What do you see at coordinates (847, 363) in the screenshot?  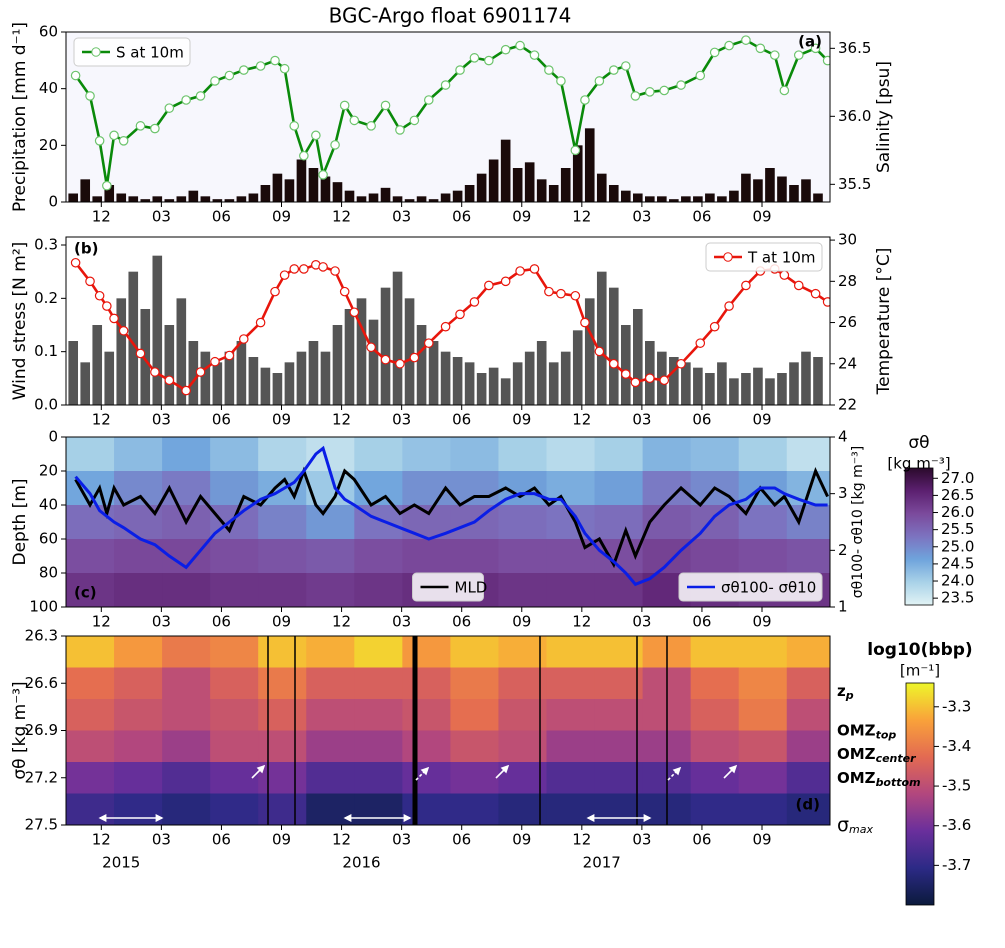 I see `y2-tick-label: 24` at bounding box center [847, 363].